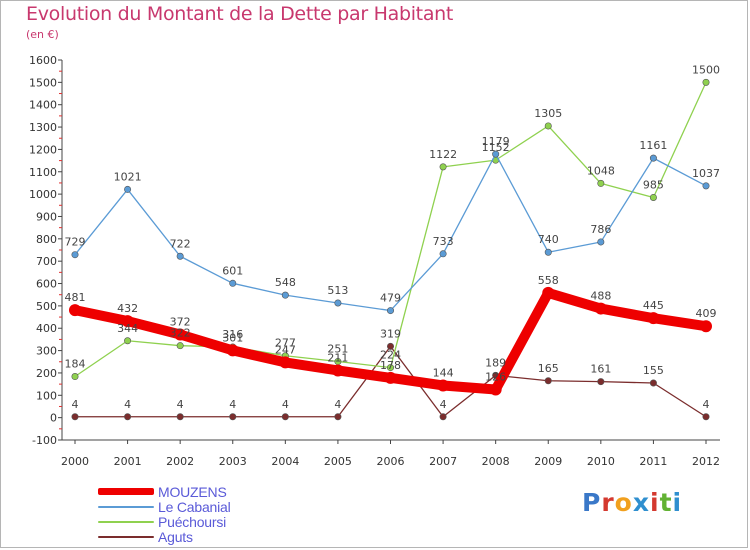 The width and height of the screenshot is (750, 550). What do you see at coordinates (126, 536) in the screenshot?
I see `legend-swatch-aguts` at bounding box center [126, 536].